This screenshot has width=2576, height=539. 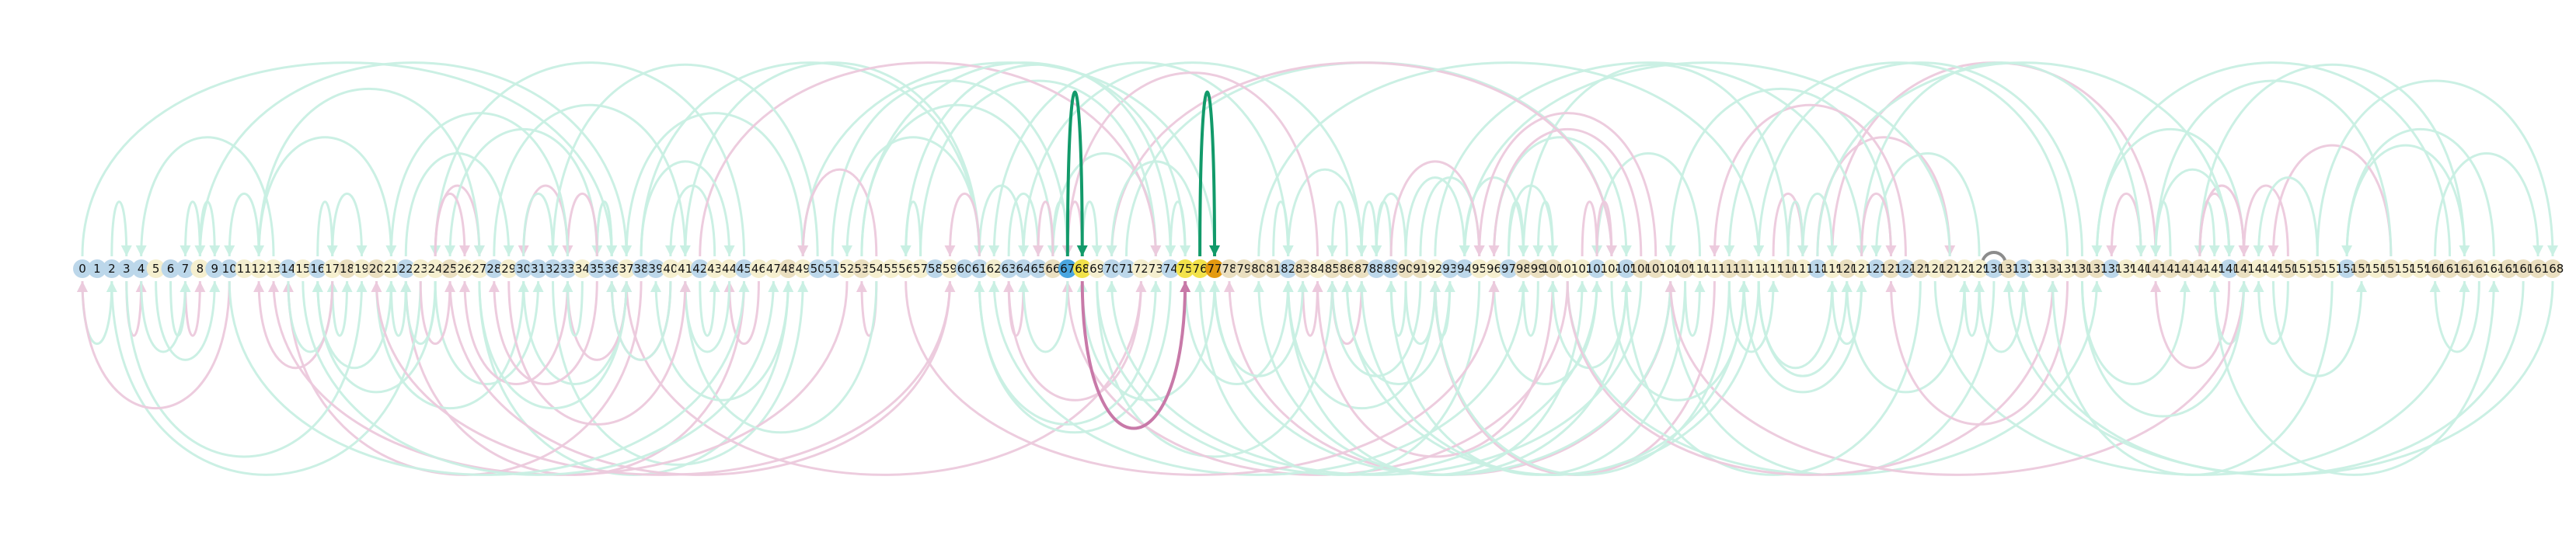 What do you see at coordinates (2082, 268) in the screenshot?
I see `node-136: 136` at bounding box center [2082, 268].